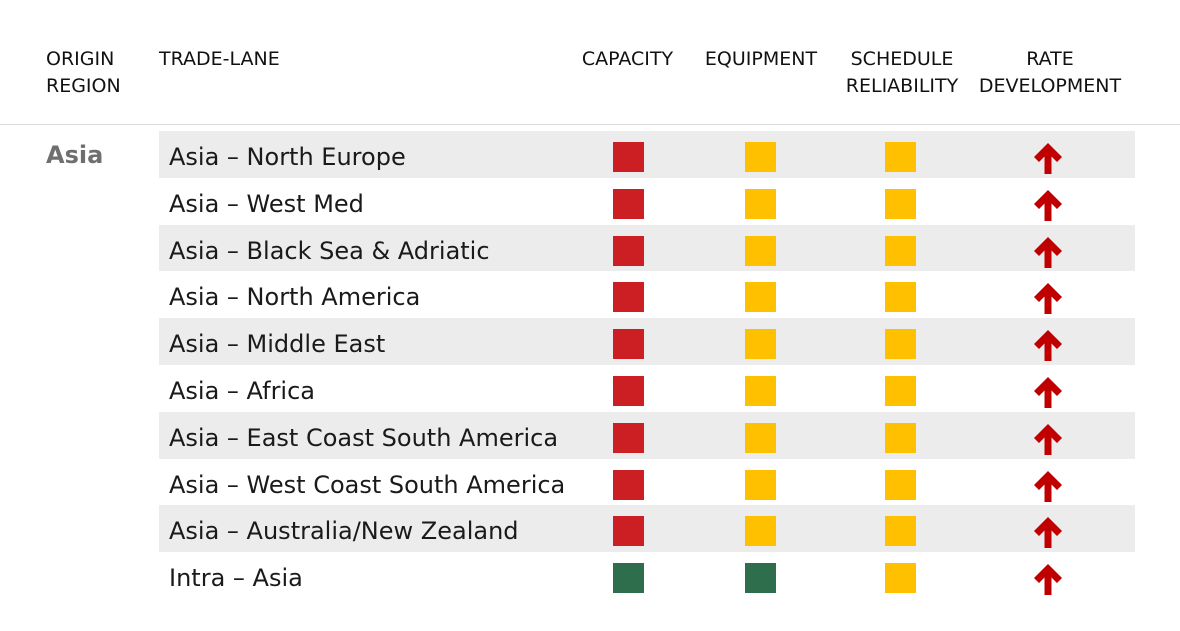 This screenshot has height=631, width=1180. Describe the element at coordinates (647, 294) in the screenshot. I see `table-row: Asia – North America` at that location.